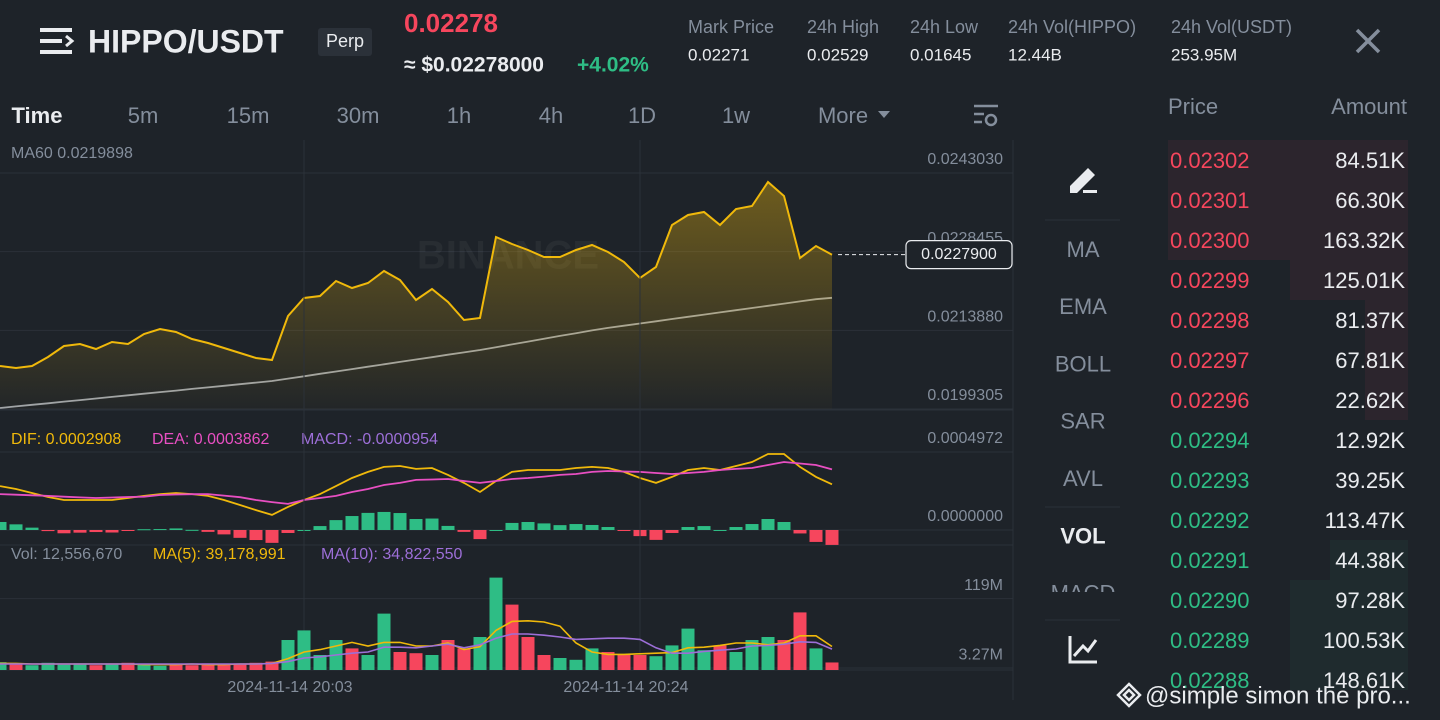 The image size is (1440, 720). What do you see at coordinates (1365, 520) in the screenshot?
I see `ob-amount: 113.47K` at bounding box center [1365, 520].